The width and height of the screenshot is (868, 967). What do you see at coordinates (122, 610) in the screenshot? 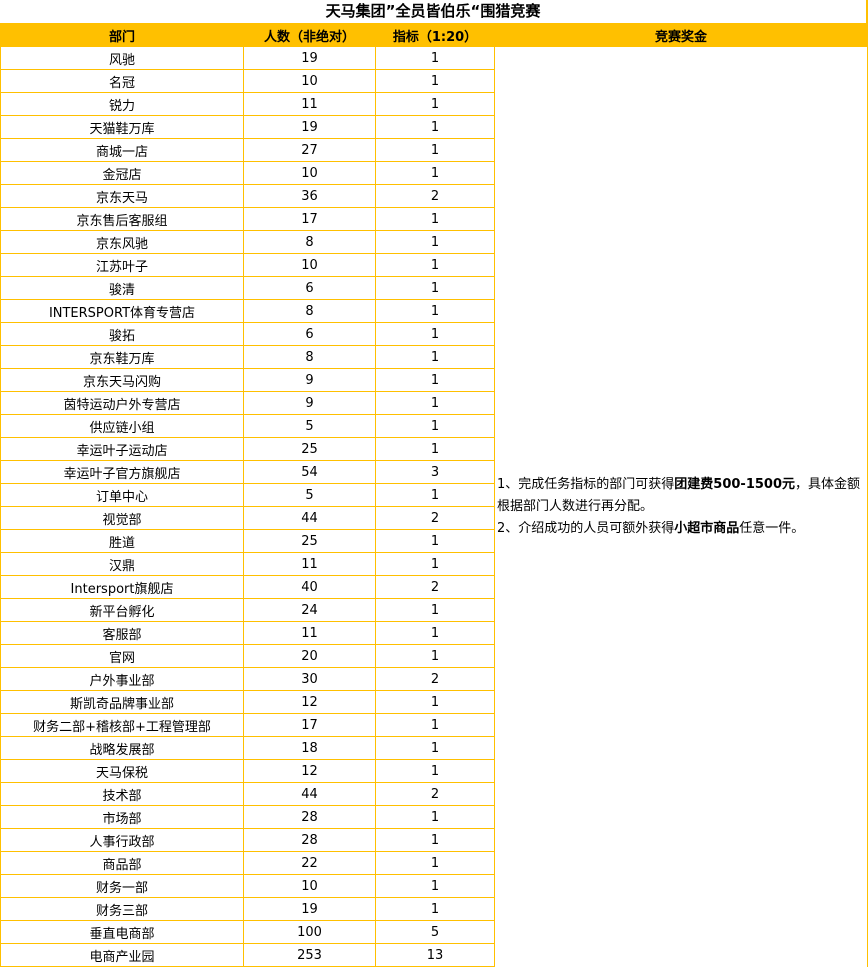
I see `department-cell: 新平台孵化` at bounding box center [122, 610].